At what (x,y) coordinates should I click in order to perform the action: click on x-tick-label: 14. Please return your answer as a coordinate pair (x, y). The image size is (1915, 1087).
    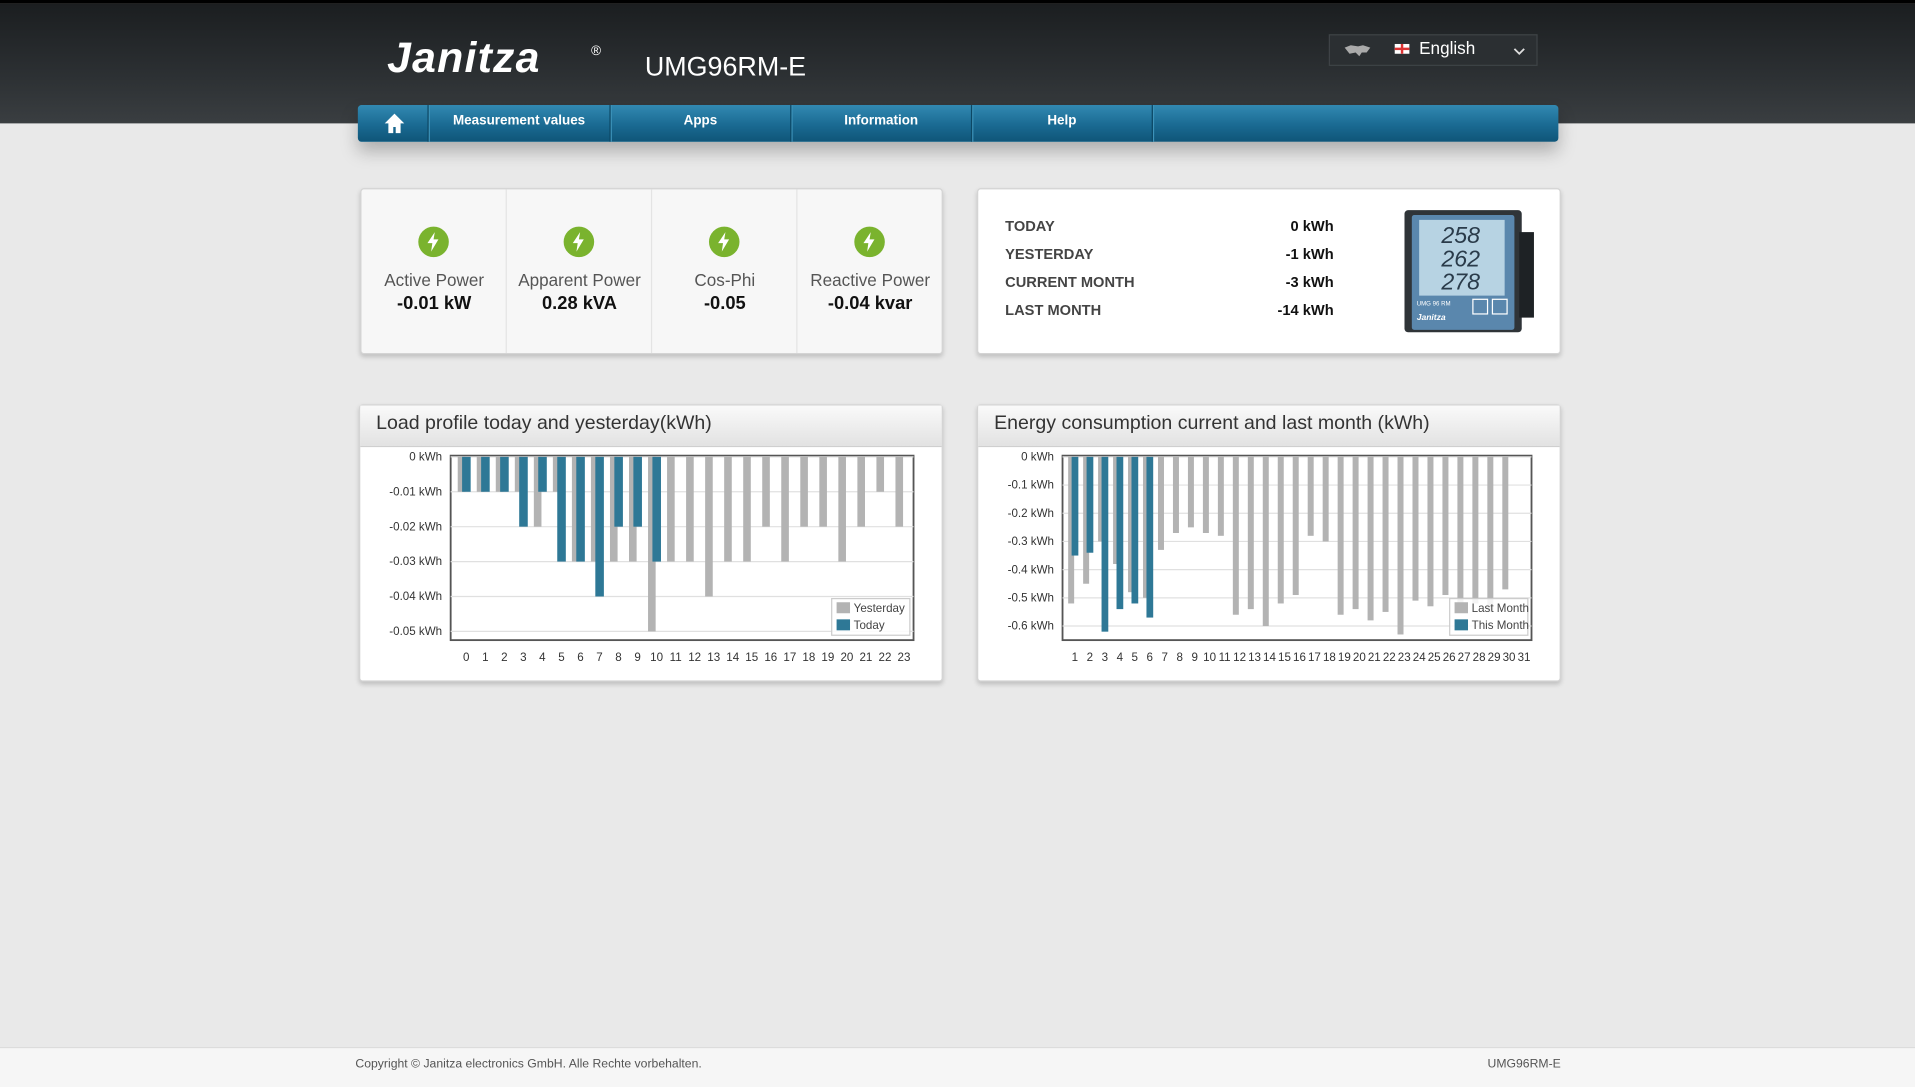
    Looking at the image, I should click on (732, 657).